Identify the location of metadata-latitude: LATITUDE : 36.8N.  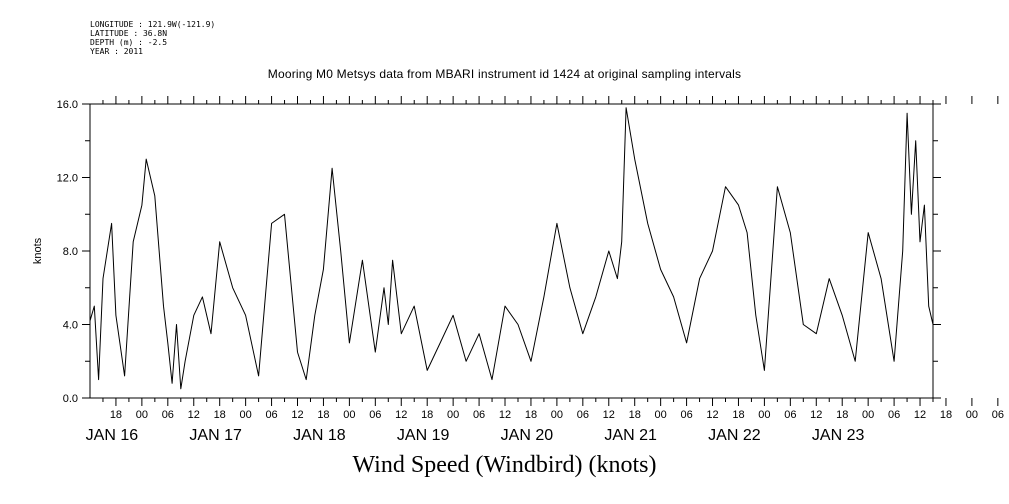
(129, 33).